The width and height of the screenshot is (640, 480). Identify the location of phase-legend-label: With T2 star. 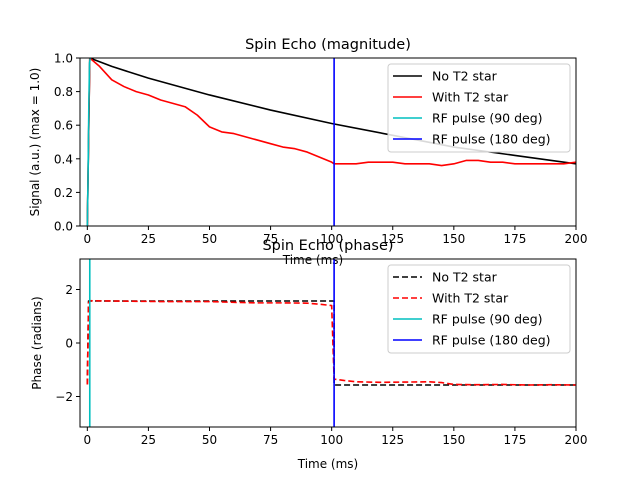
(470, 298).